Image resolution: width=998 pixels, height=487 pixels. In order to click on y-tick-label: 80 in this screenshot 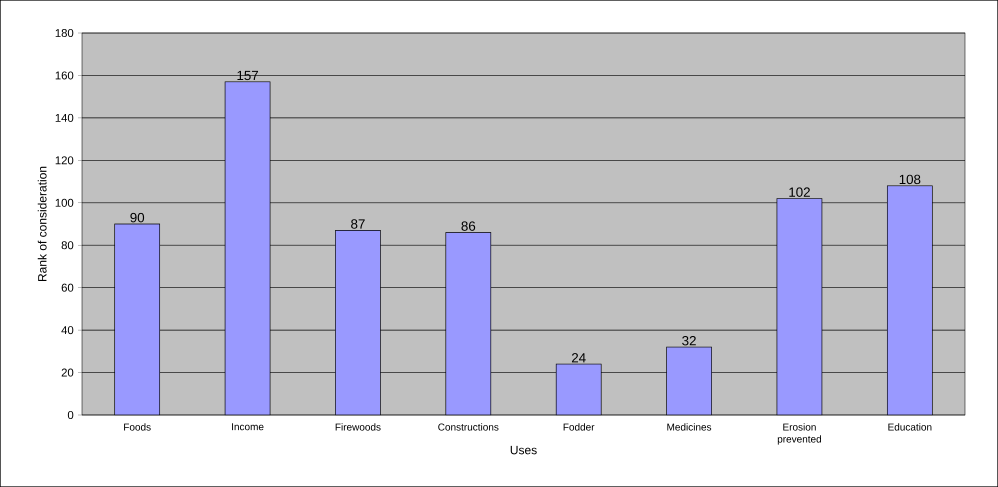, I will do `click(68, 245)`.